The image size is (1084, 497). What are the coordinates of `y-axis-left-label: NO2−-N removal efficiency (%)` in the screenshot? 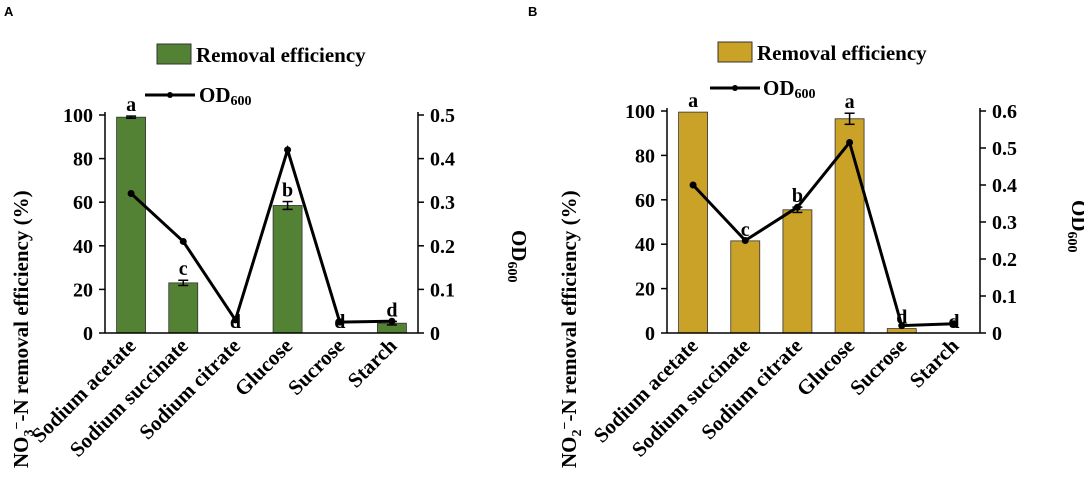 It's located at (571, 329).